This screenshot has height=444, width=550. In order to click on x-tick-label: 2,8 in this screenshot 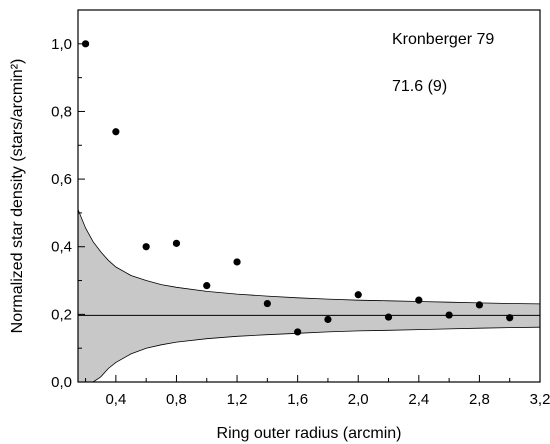, I will do `click(479, 399)`.